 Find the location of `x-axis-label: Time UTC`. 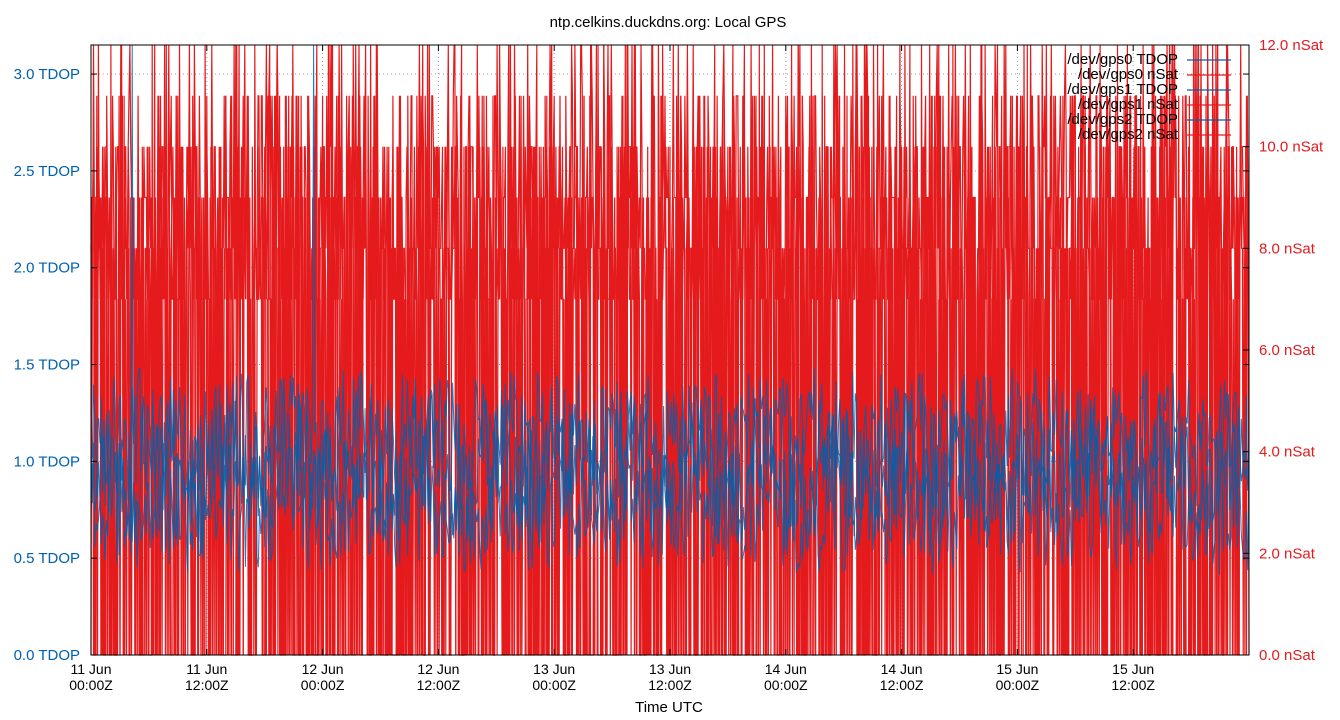

x-axis-label: Time UTC is located at coordinates (669, 707).